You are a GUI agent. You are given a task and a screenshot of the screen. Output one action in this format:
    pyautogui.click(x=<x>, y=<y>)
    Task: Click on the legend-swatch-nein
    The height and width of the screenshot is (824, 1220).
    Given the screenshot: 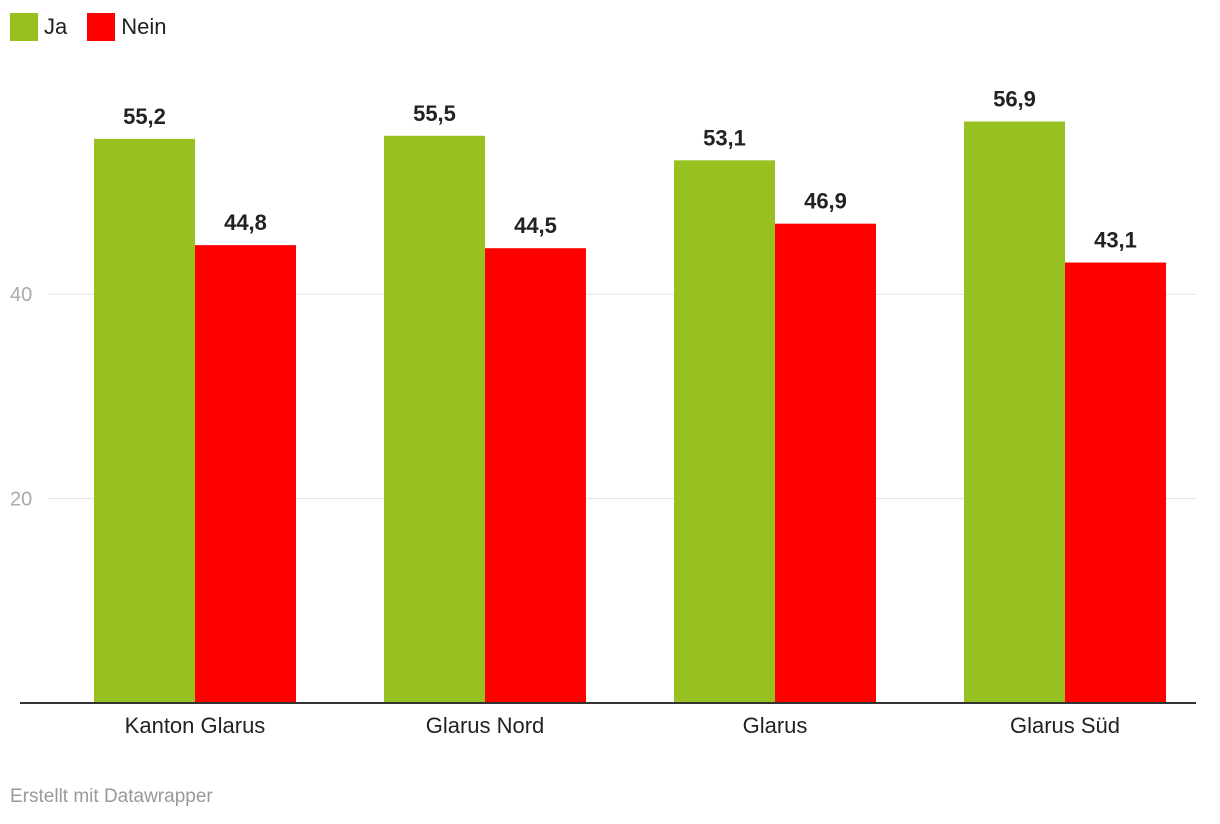 What is the action you would take?
    pyautogui.click(x=101, y=27)
    